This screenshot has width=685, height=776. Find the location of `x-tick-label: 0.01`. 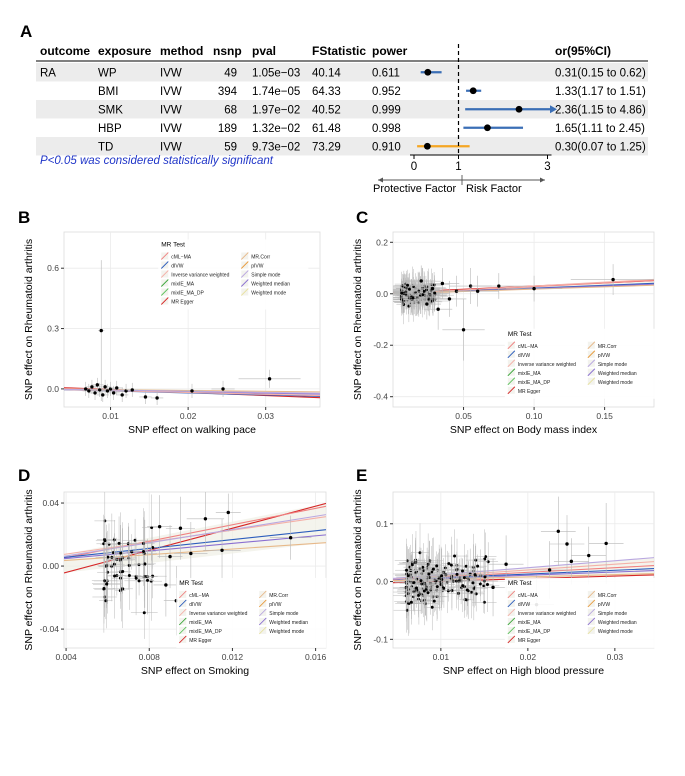

x-tick-label: 0.01 is located at coordinates (110, 416).